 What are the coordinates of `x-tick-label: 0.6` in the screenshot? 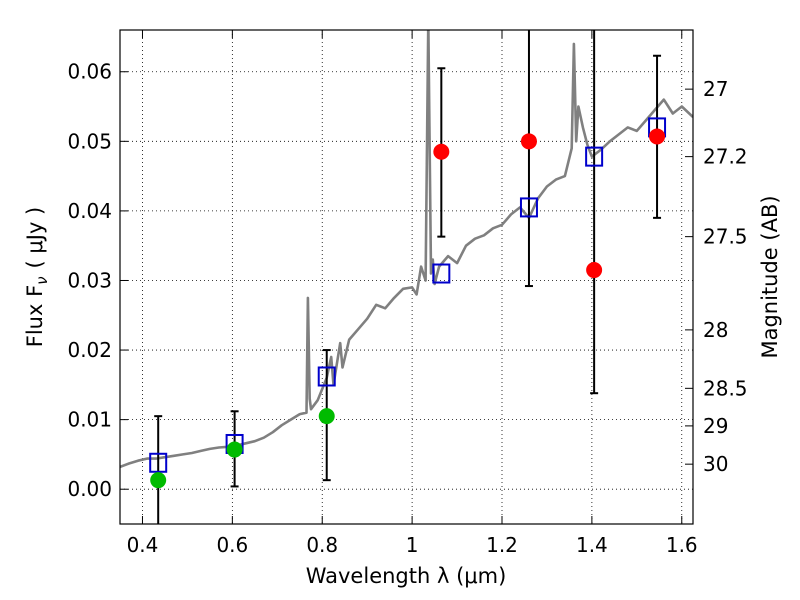 It's located at (232, 545).